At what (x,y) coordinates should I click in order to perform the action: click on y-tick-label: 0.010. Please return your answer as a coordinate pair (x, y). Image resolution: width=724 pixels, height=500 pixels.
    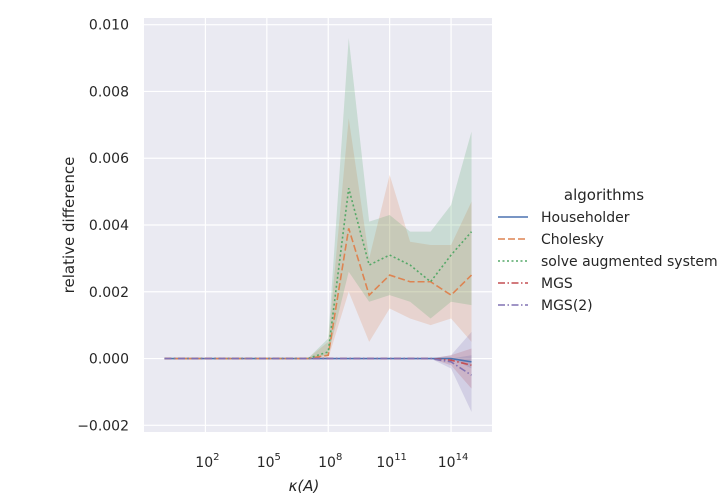
    Looking at the image, I should click on (109, 26).